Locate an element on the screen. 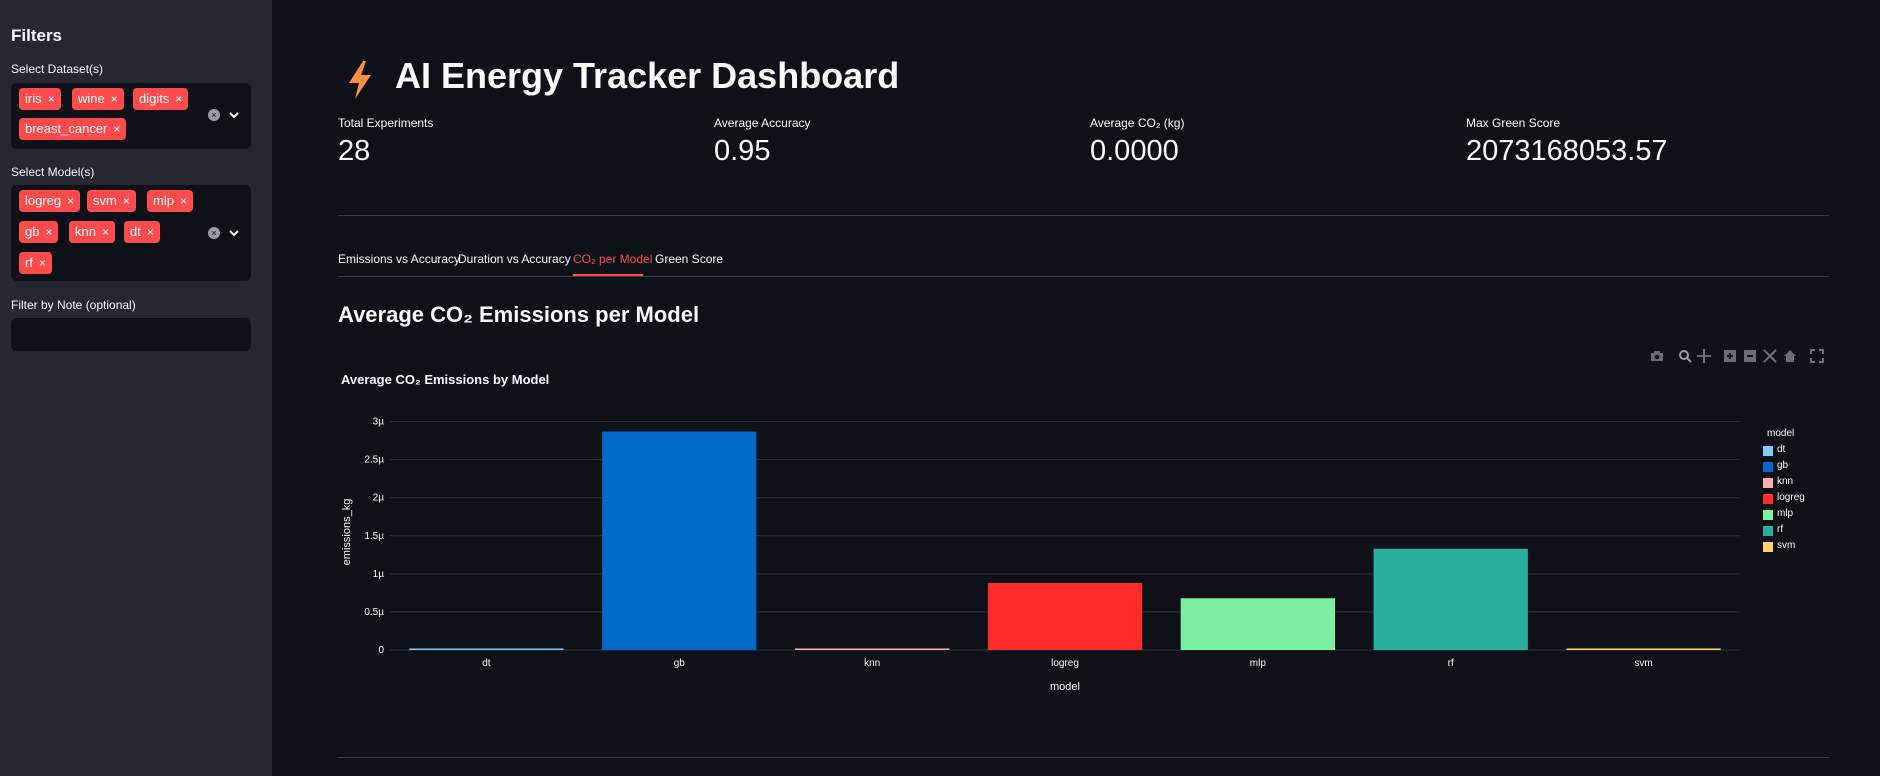 The width and height of the screenshot is (1880, 776). model-tag: rf × is located at coordinates (35, 263).